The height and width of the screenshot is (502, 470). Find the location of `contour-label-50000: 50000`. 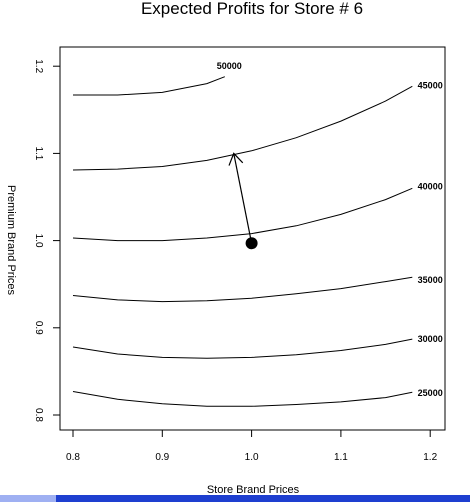

contour-label-50000: 50000 is located at coordinates (229, 66).